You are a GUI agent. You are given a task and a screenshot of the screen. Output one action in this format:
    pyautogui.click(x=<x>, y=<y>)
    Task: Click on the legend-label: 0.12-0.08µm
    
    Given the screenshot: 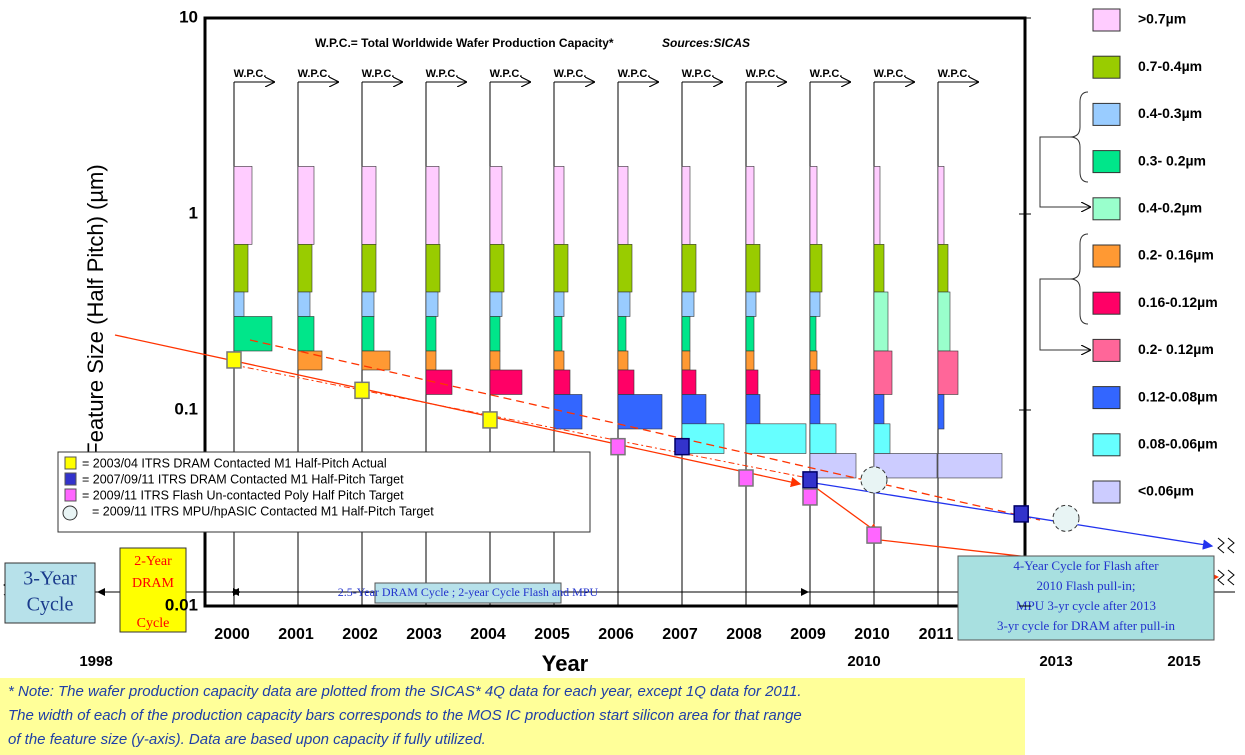 What is the action you would take?
    pyautogui.click(x=1178, y=396)
    